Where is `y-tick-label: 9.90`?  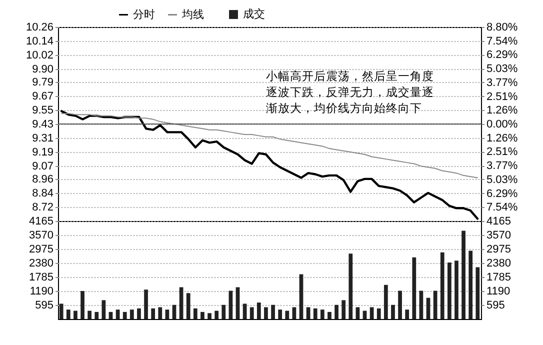
y-tick-label: 9.90 is located at coordinates (43, 70).